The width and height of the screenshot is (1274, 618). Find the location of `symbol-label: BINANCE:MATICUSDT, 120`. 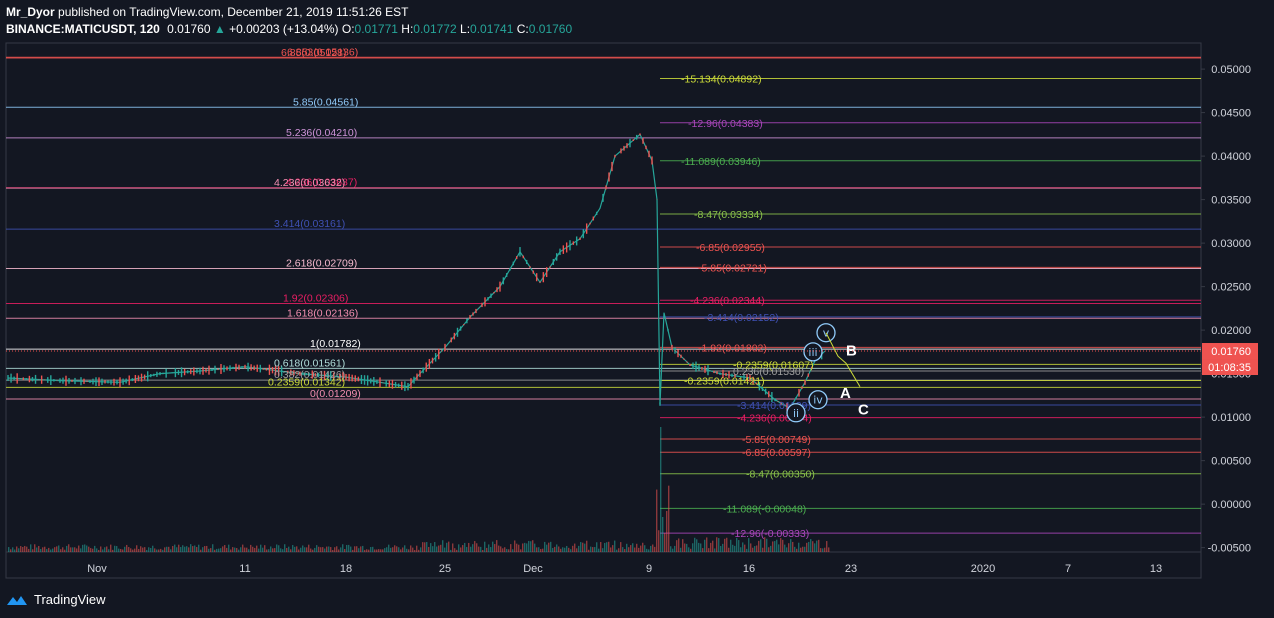

symbol-label: BINANCE:MATICUSDT, 120 is located at coordinates (83, 29).